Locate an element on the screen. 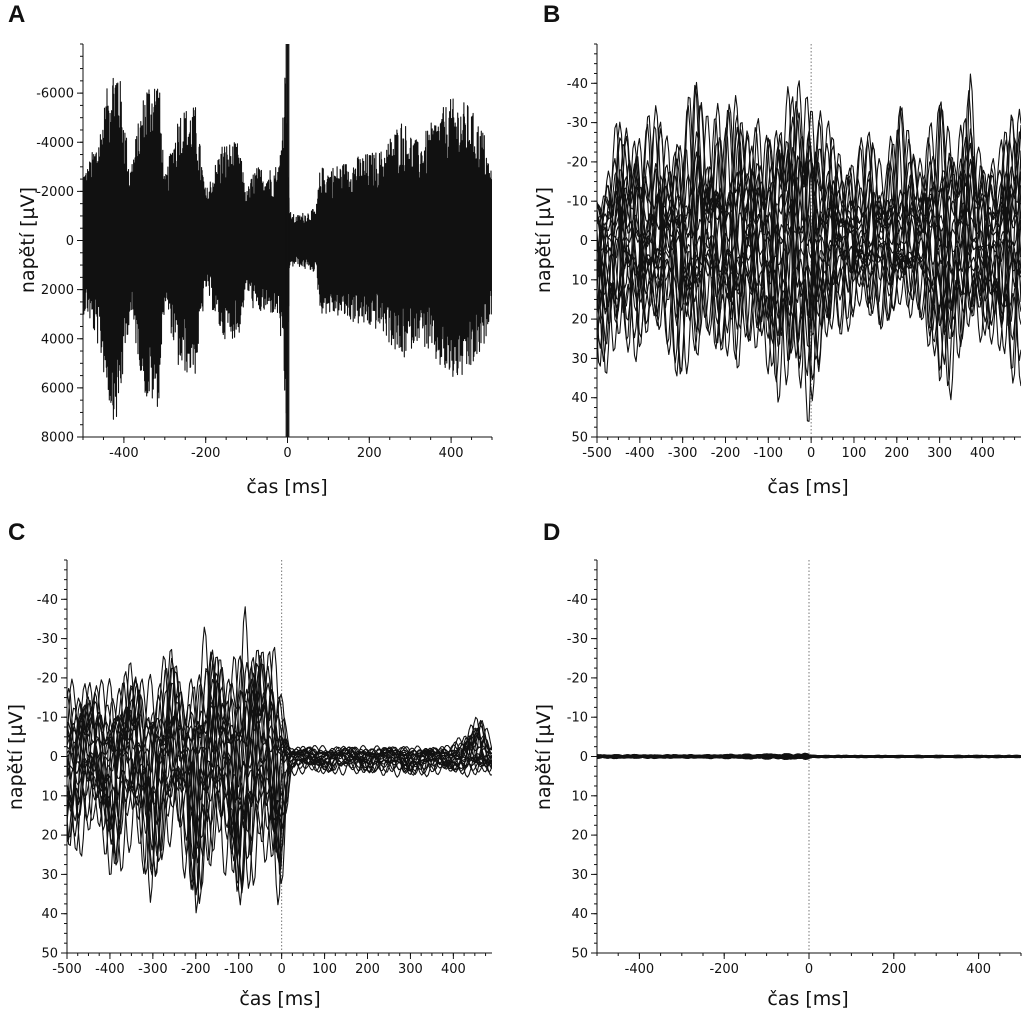 This screenshot has height=1012, width=1024. y-tick-label: 4000 is located at coordinates (57, 339).